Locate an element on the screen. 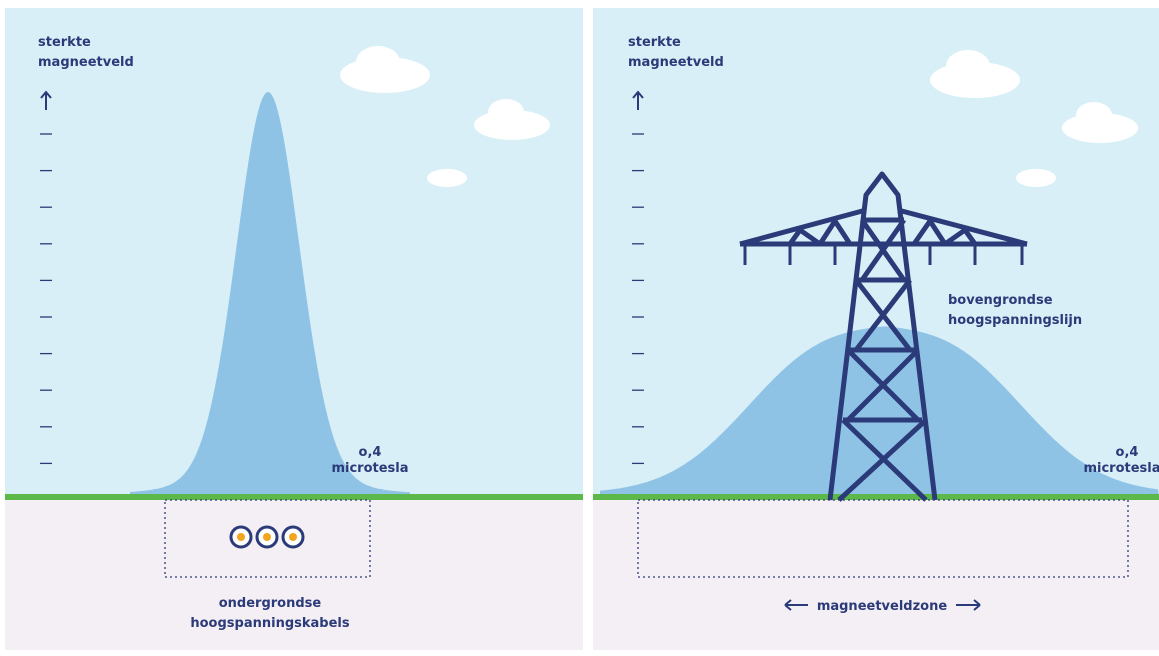  zone-label: magneetveldzone is located at coordinates (882, 606).